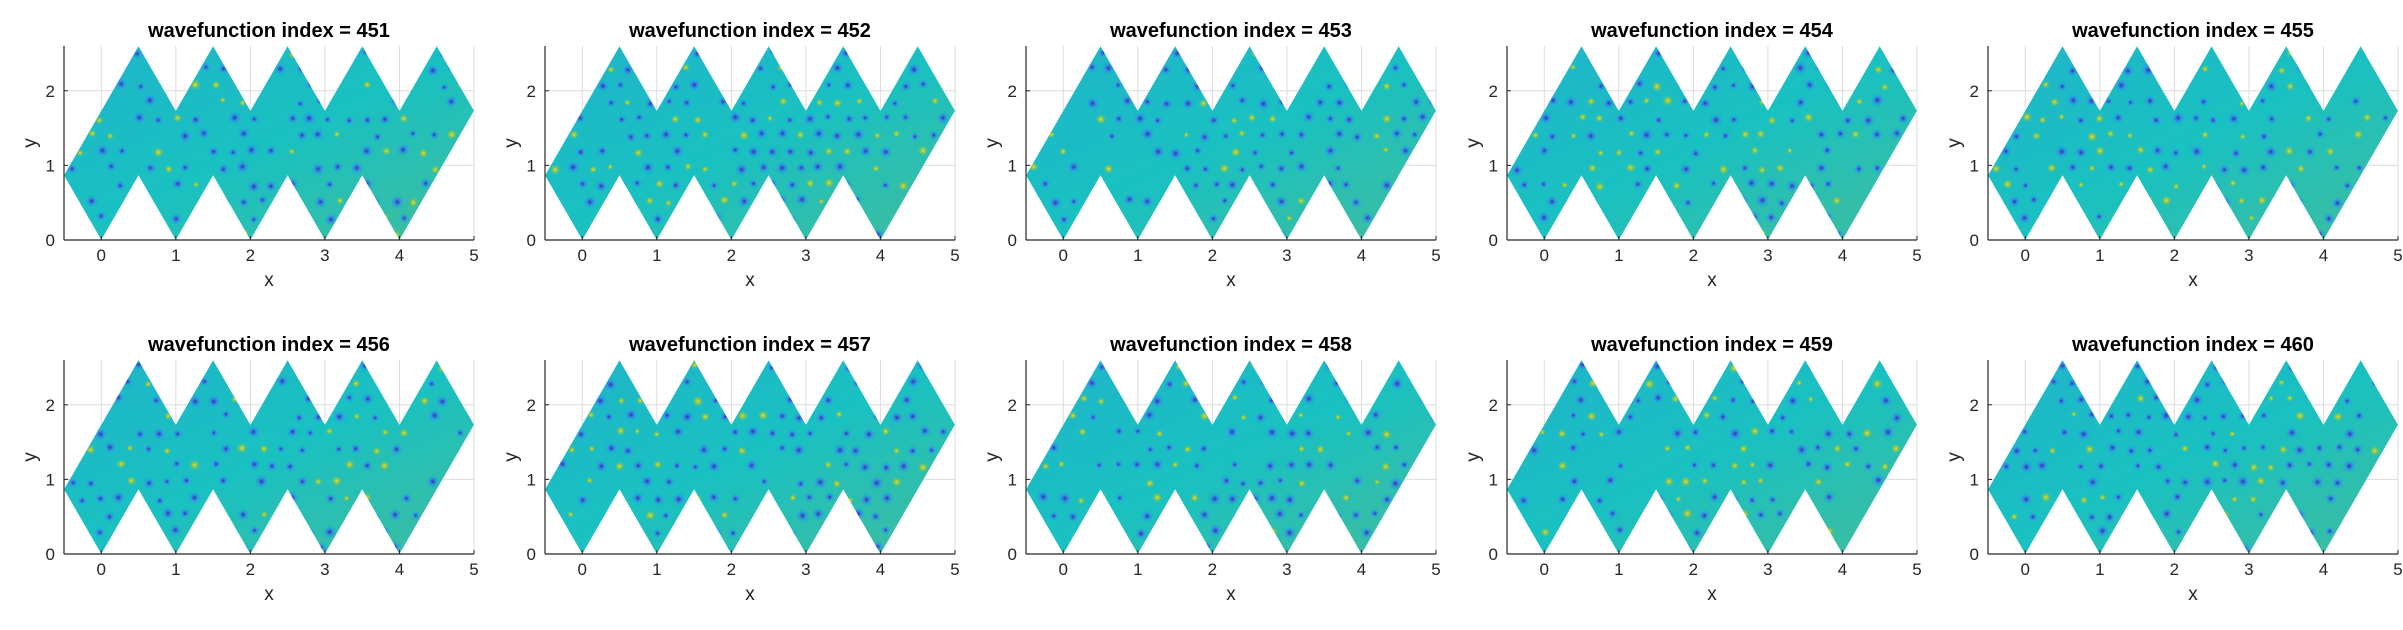  What do you see at coordinates (1137, 255) in the screenshot?
I see `x-tick-label: 1` at bounding box center [1137, 255].